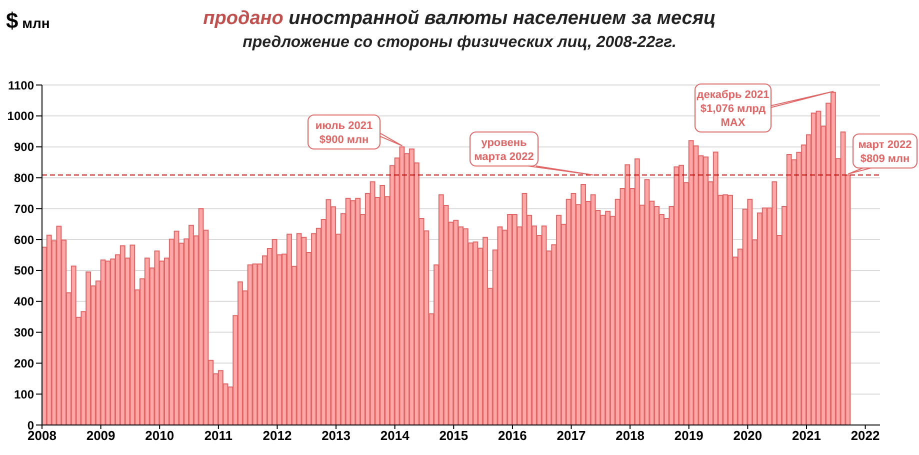  Describe the element at coordinates (24, 209) in the screenshot. I see `y-tick-label: 700` at that location.